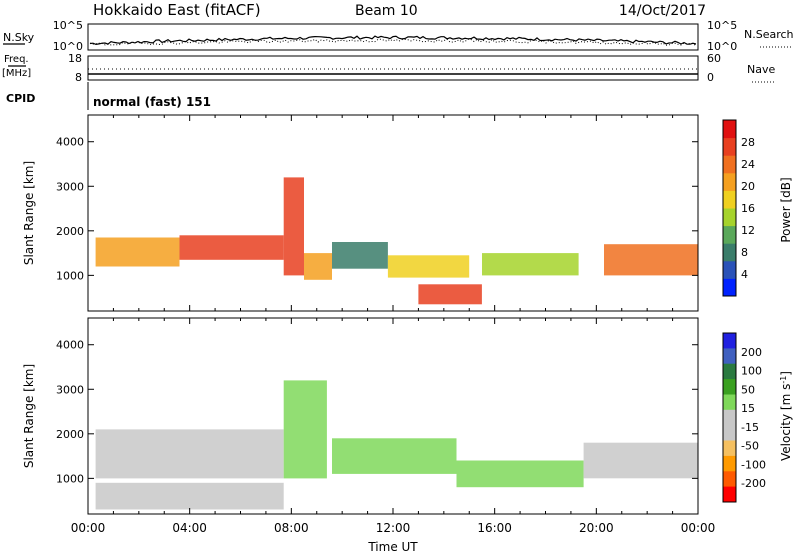 The width and height of the screenshot is (800, 554). Describe the element at coordinates (744, 274) in the screenshot. I see `power-colorbar-tick-label: 4` at that location.